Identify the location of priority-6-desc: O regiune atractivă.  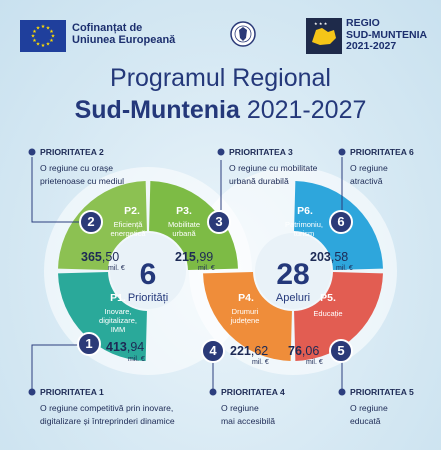
(369, 175).